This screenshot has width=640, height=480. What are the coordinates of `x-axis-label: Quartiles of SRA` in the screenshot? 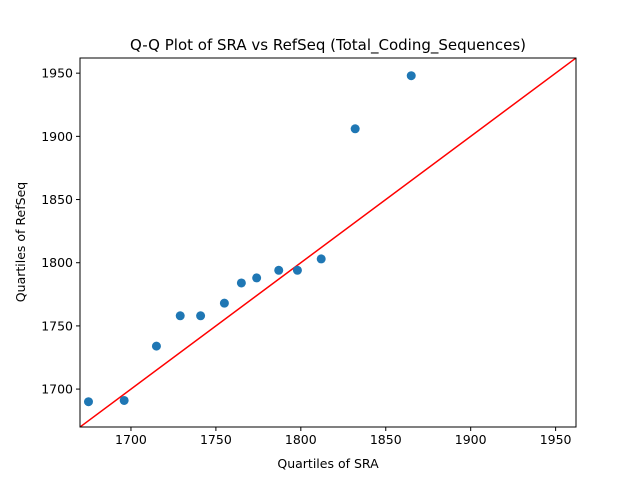 It's located at (328, 463).